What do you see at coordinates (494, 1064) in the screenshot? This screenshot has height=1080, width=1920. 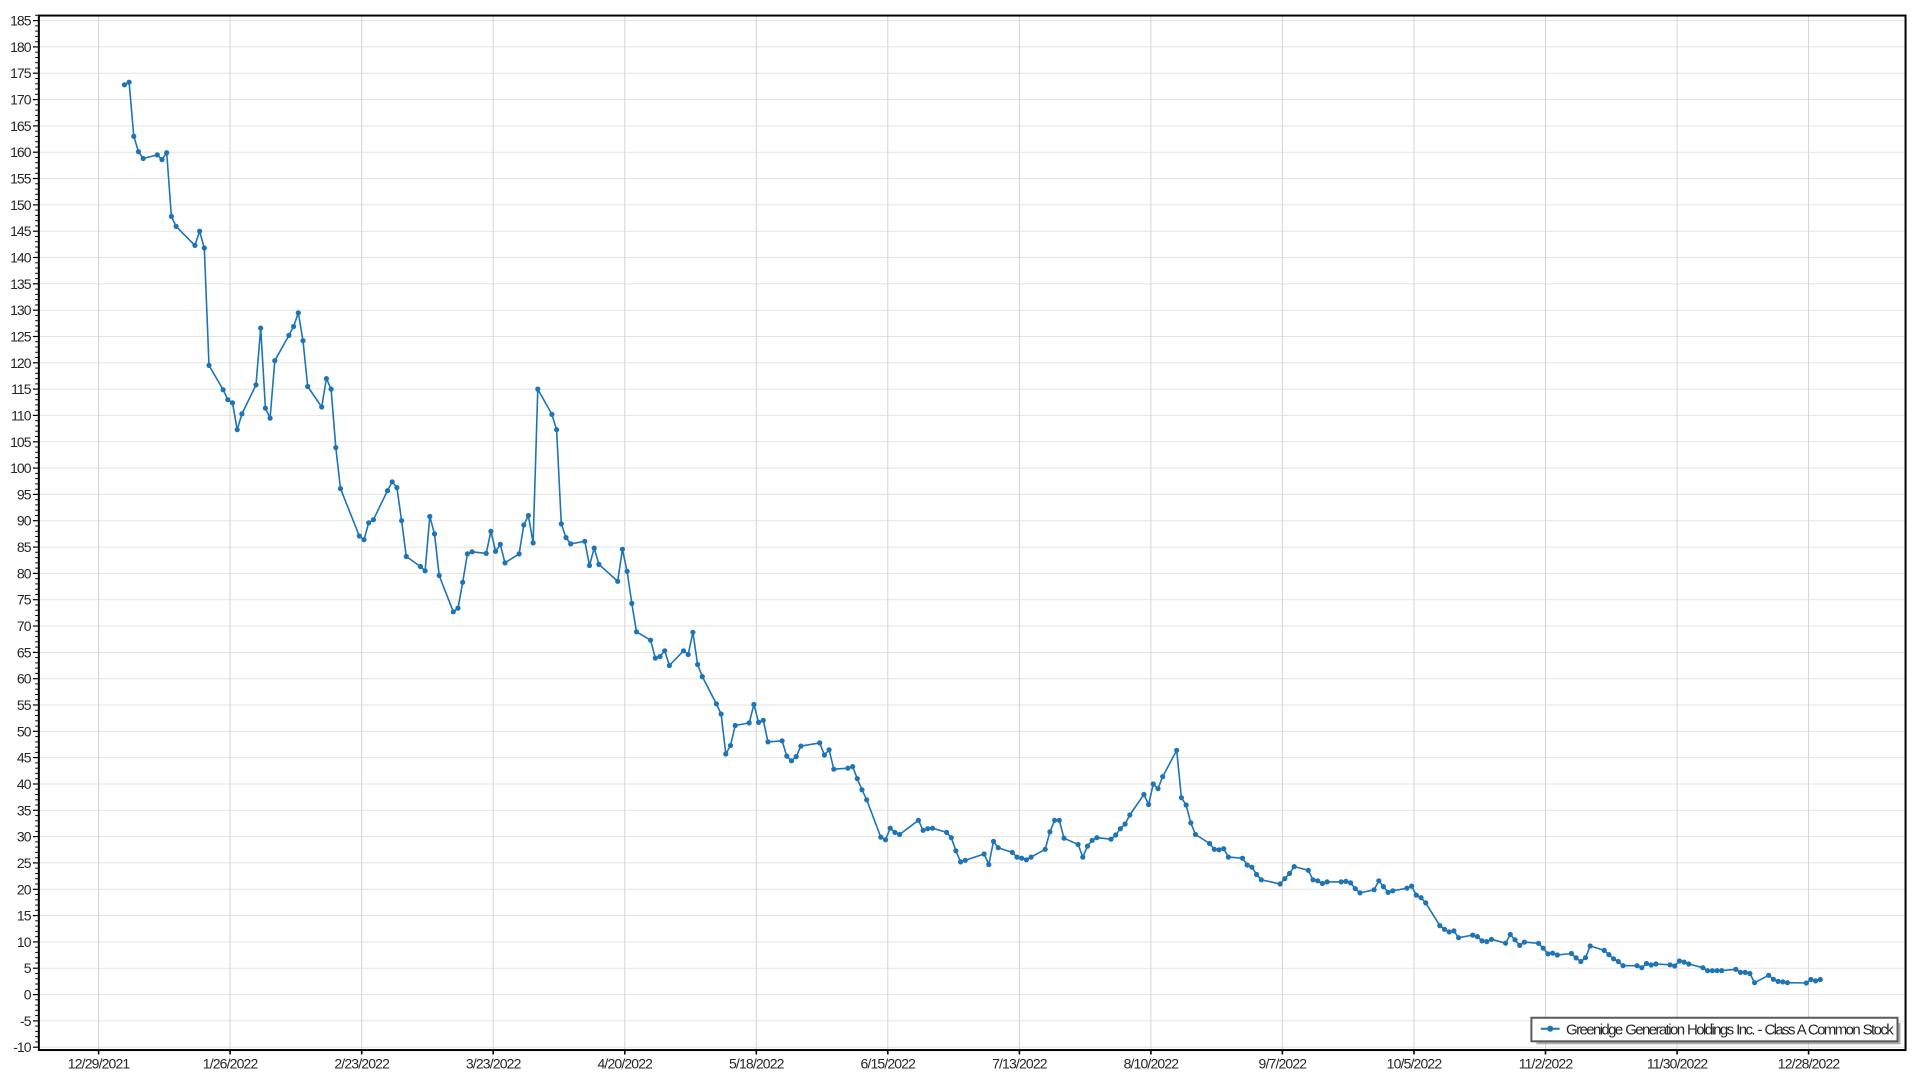 I see `svg-text: 3/23/2022` at bounding box center [494, 1064].